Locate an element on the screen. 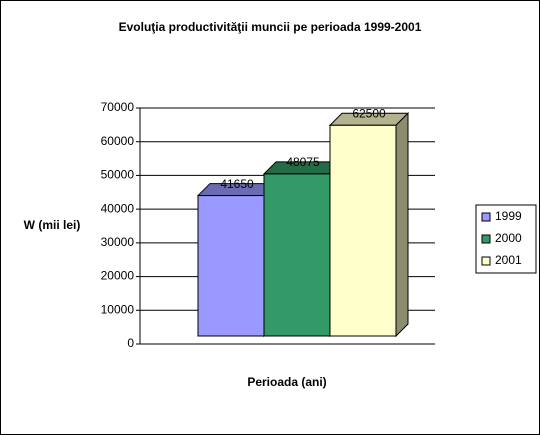 The width and height of the screenshot is (540, 435). data-label: 41650 is located at coordinates (237, 184).